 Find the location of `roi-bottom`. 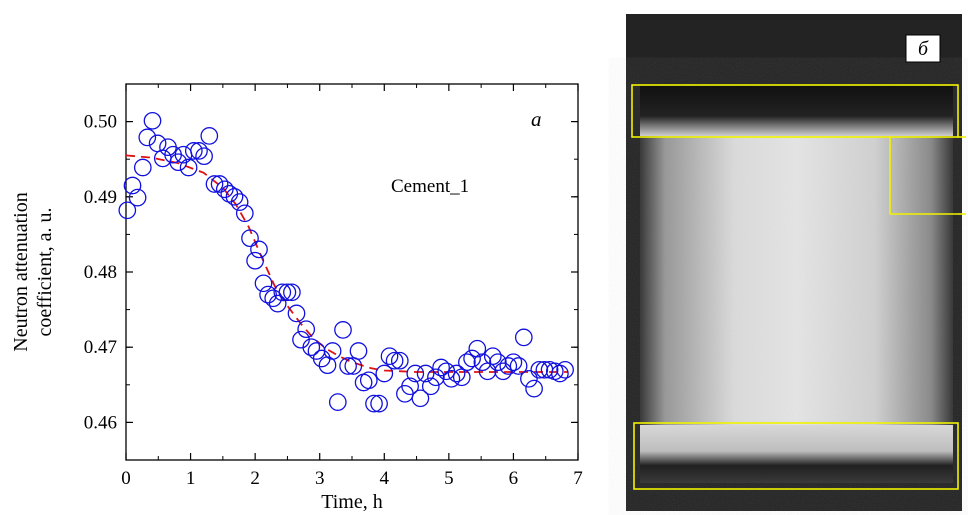

roi-bottom is located at coordinates (796, 456).